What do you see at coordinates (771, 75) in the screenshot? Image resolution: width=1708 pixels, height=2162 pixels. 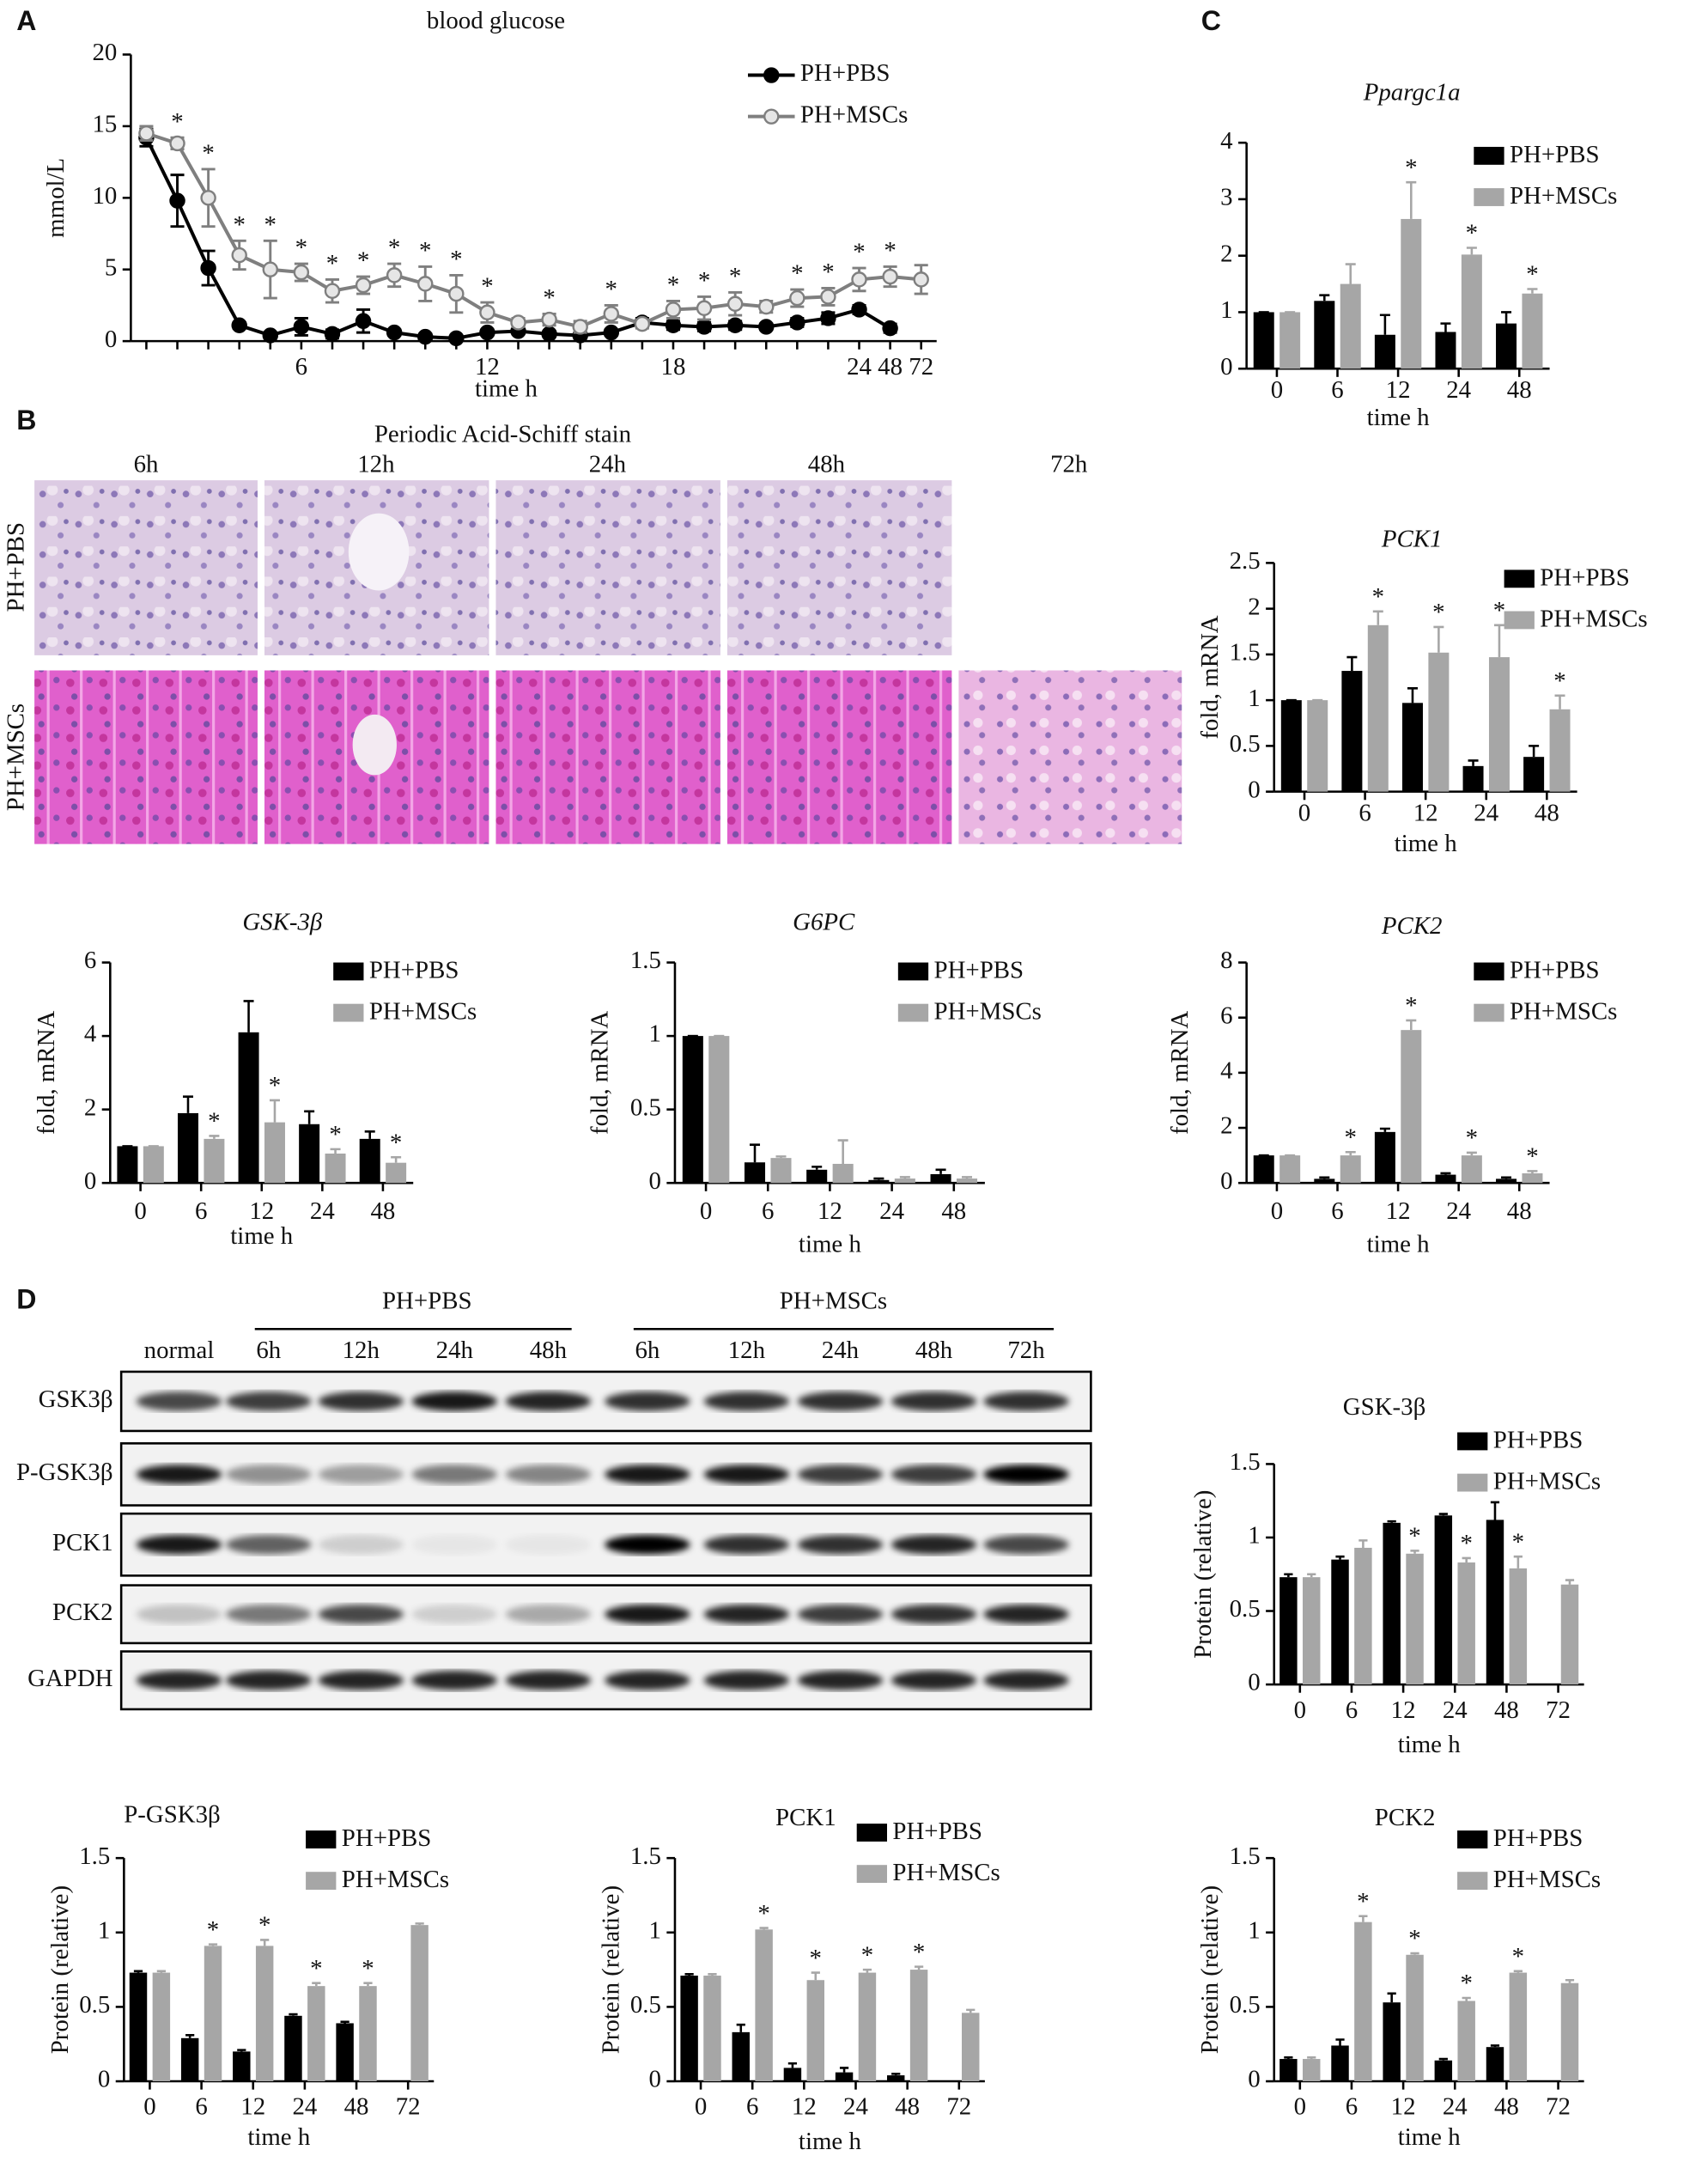 I see `legend-marker` at bounding box center [771, 75].